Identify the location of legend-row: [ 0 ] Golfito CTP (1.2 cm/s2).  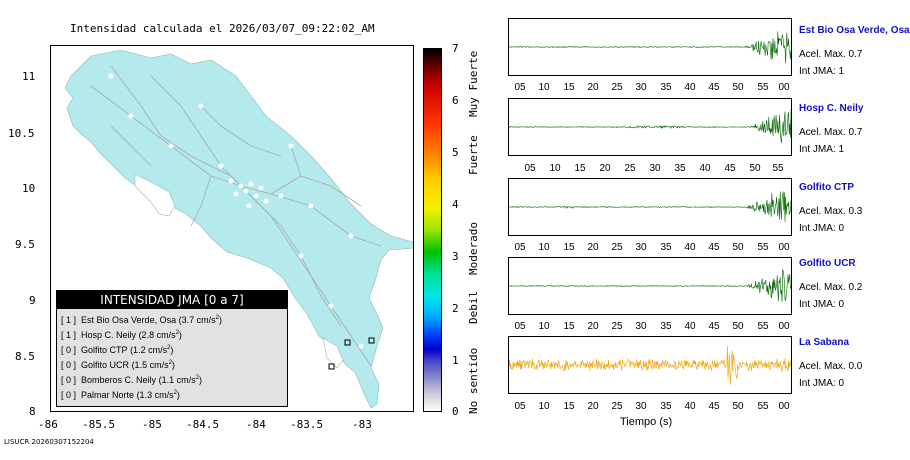
(117, 350).